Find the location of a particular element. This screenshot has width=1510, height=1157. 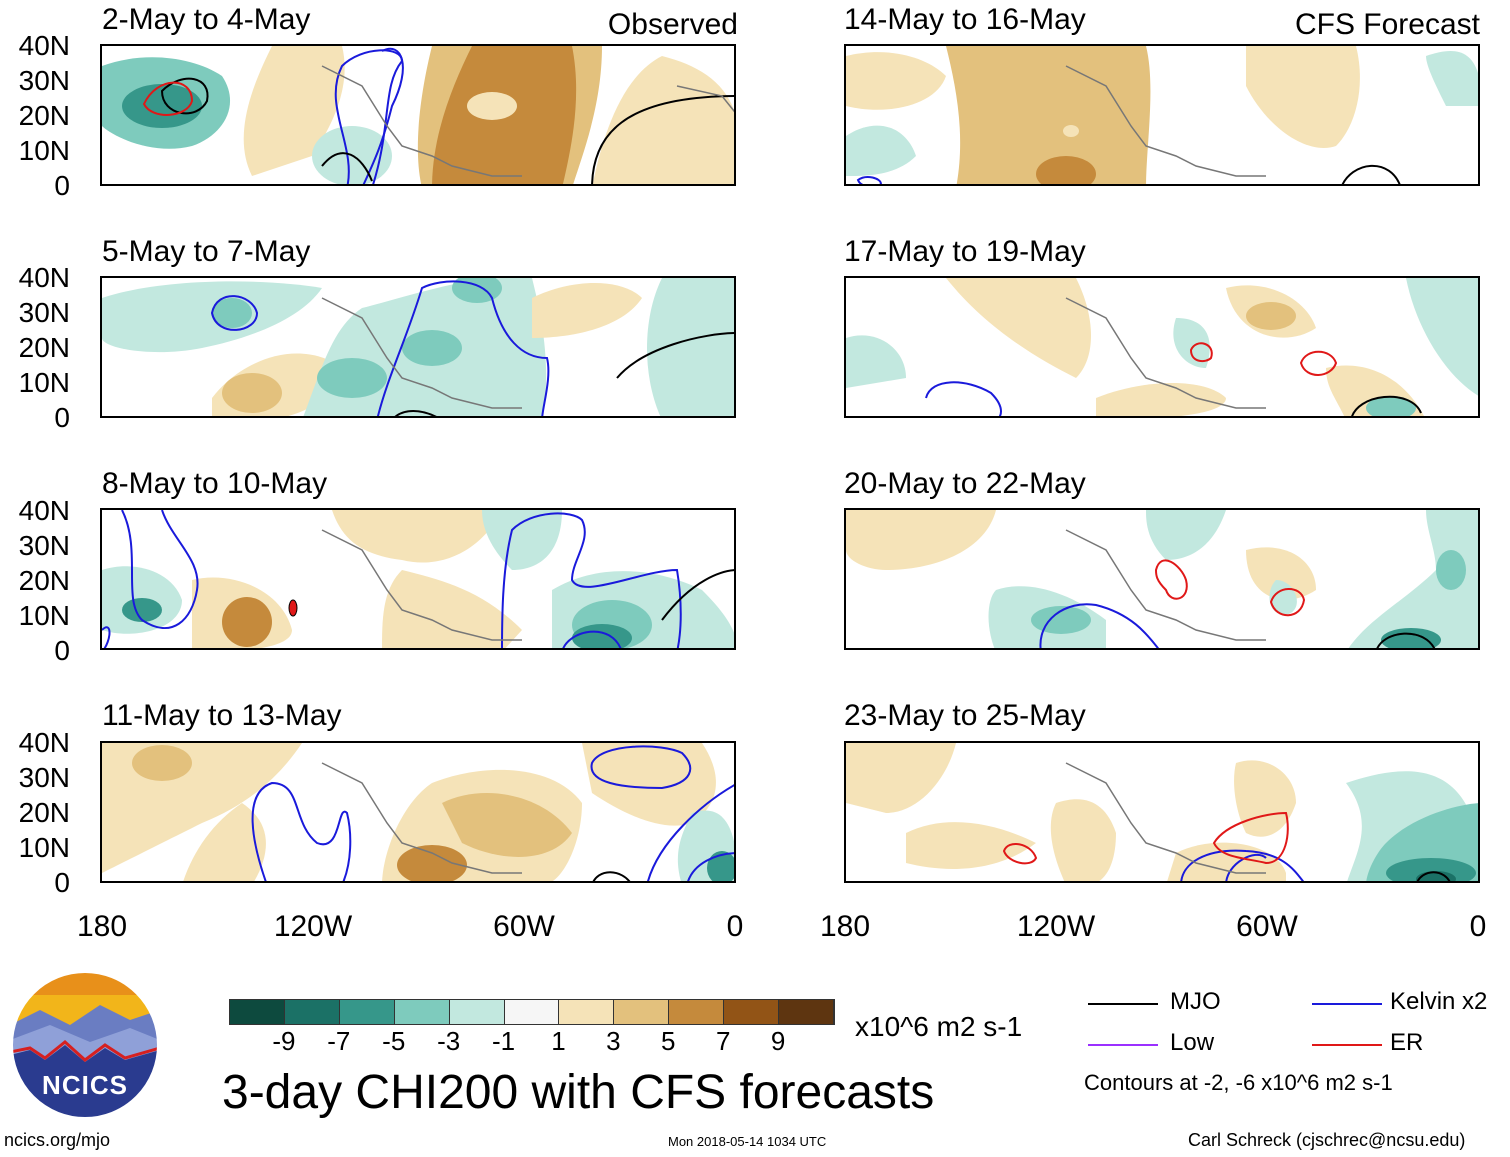

panel-title: 17-May to 19-May is located at coordinates (965, 251).